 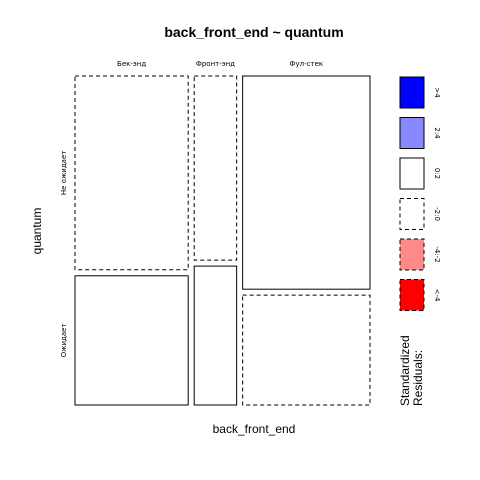 I want to click on y-axis-label: quantum, so click(x=37, y=231).